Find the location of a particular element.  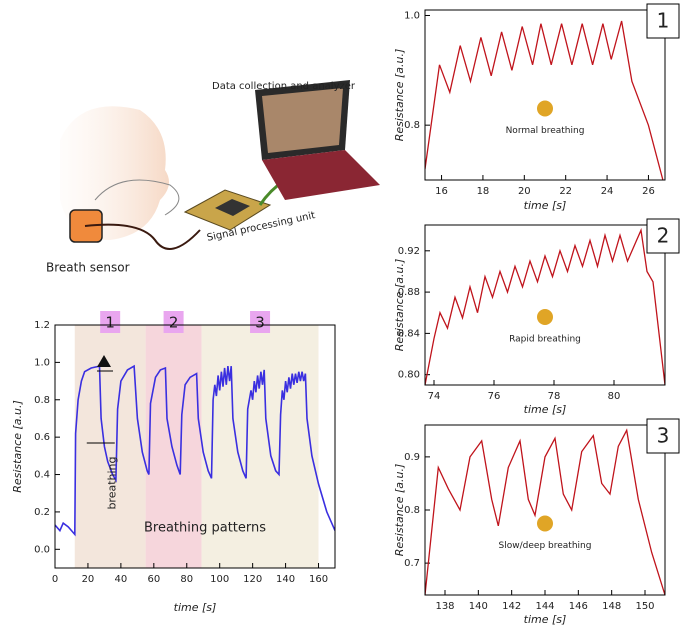

chip-core is located at coordinates (232, 207).